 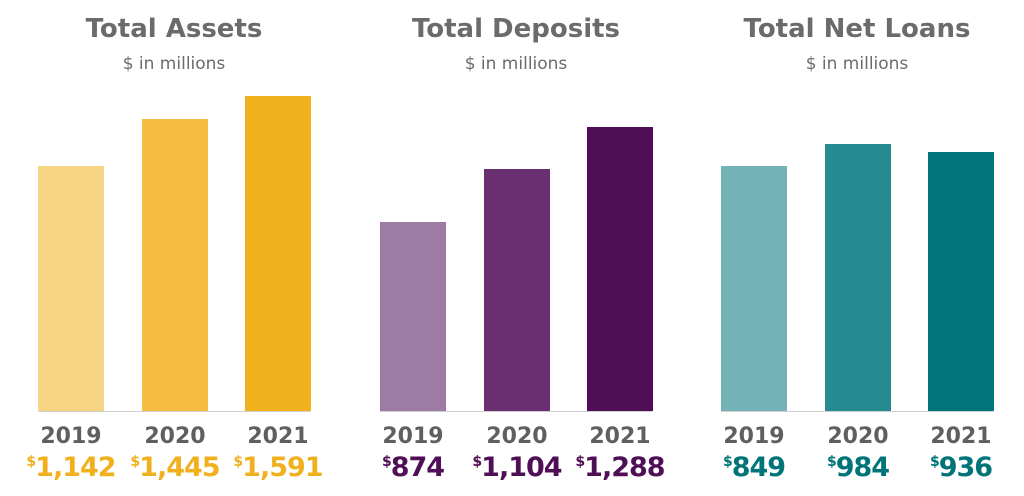 I want to click on chart-title: Total Net Loans, so click(x=857, y=29).